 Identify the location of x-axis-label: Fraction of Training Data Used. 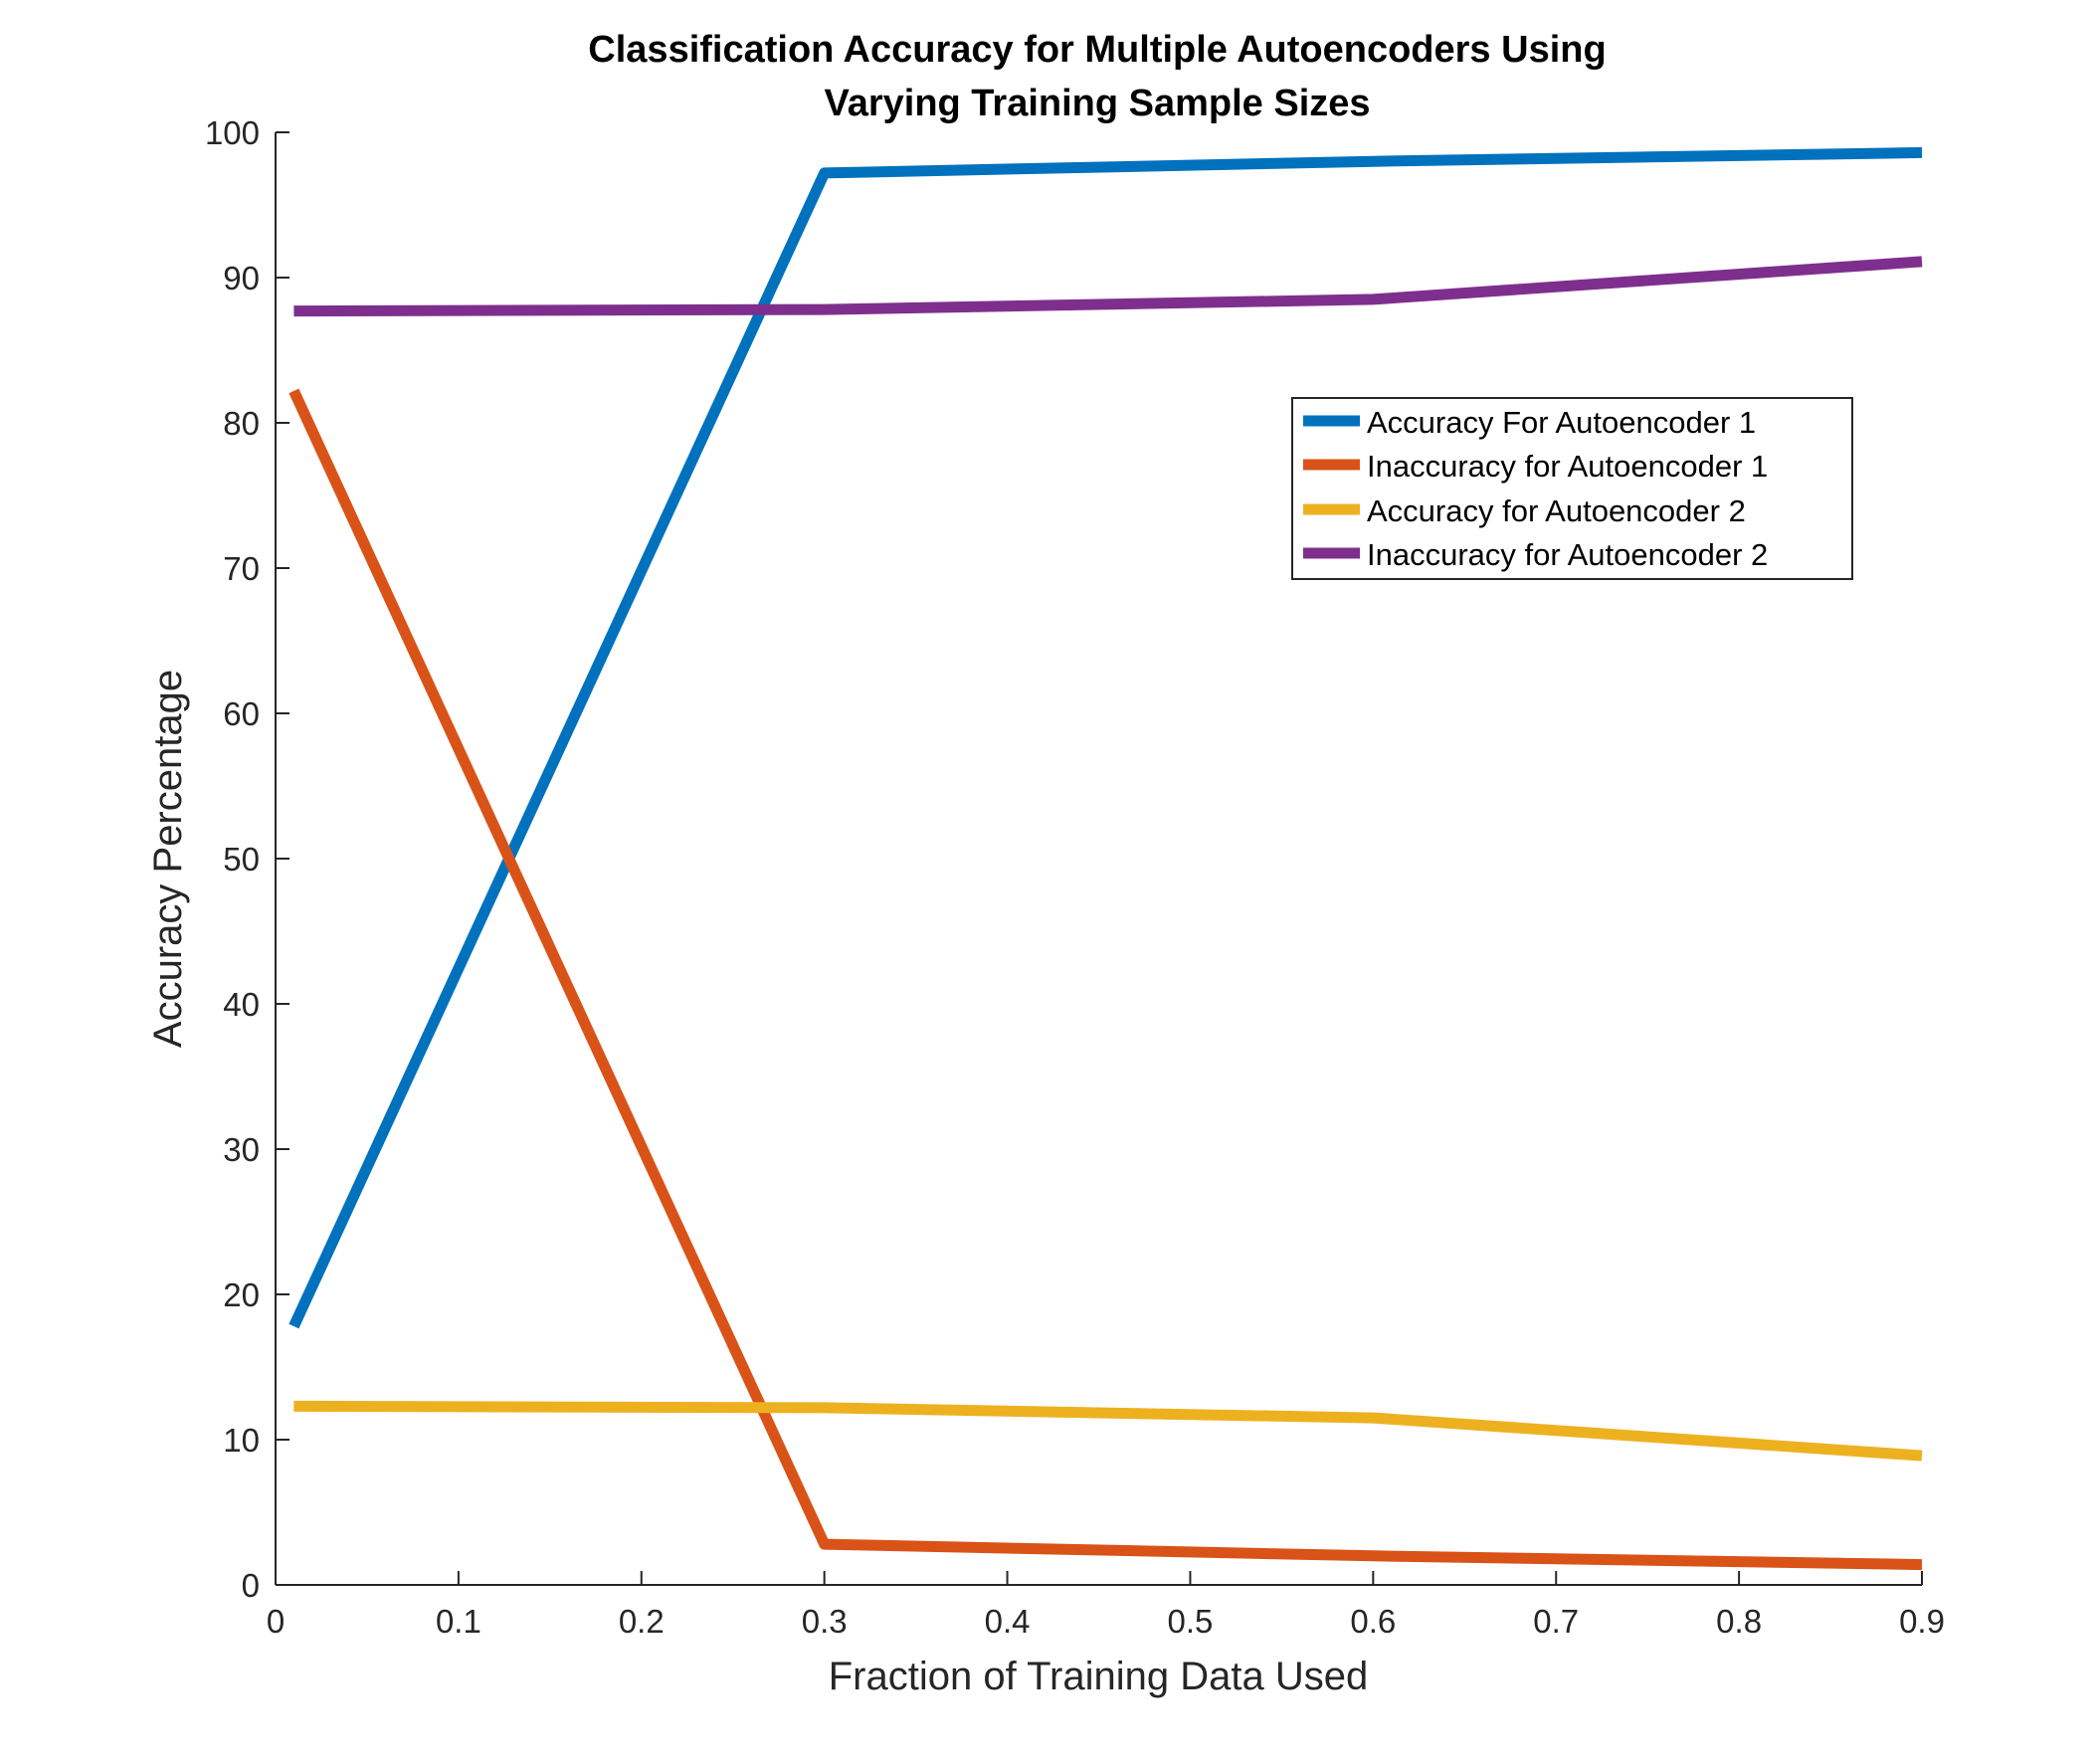
(1098, 1676).